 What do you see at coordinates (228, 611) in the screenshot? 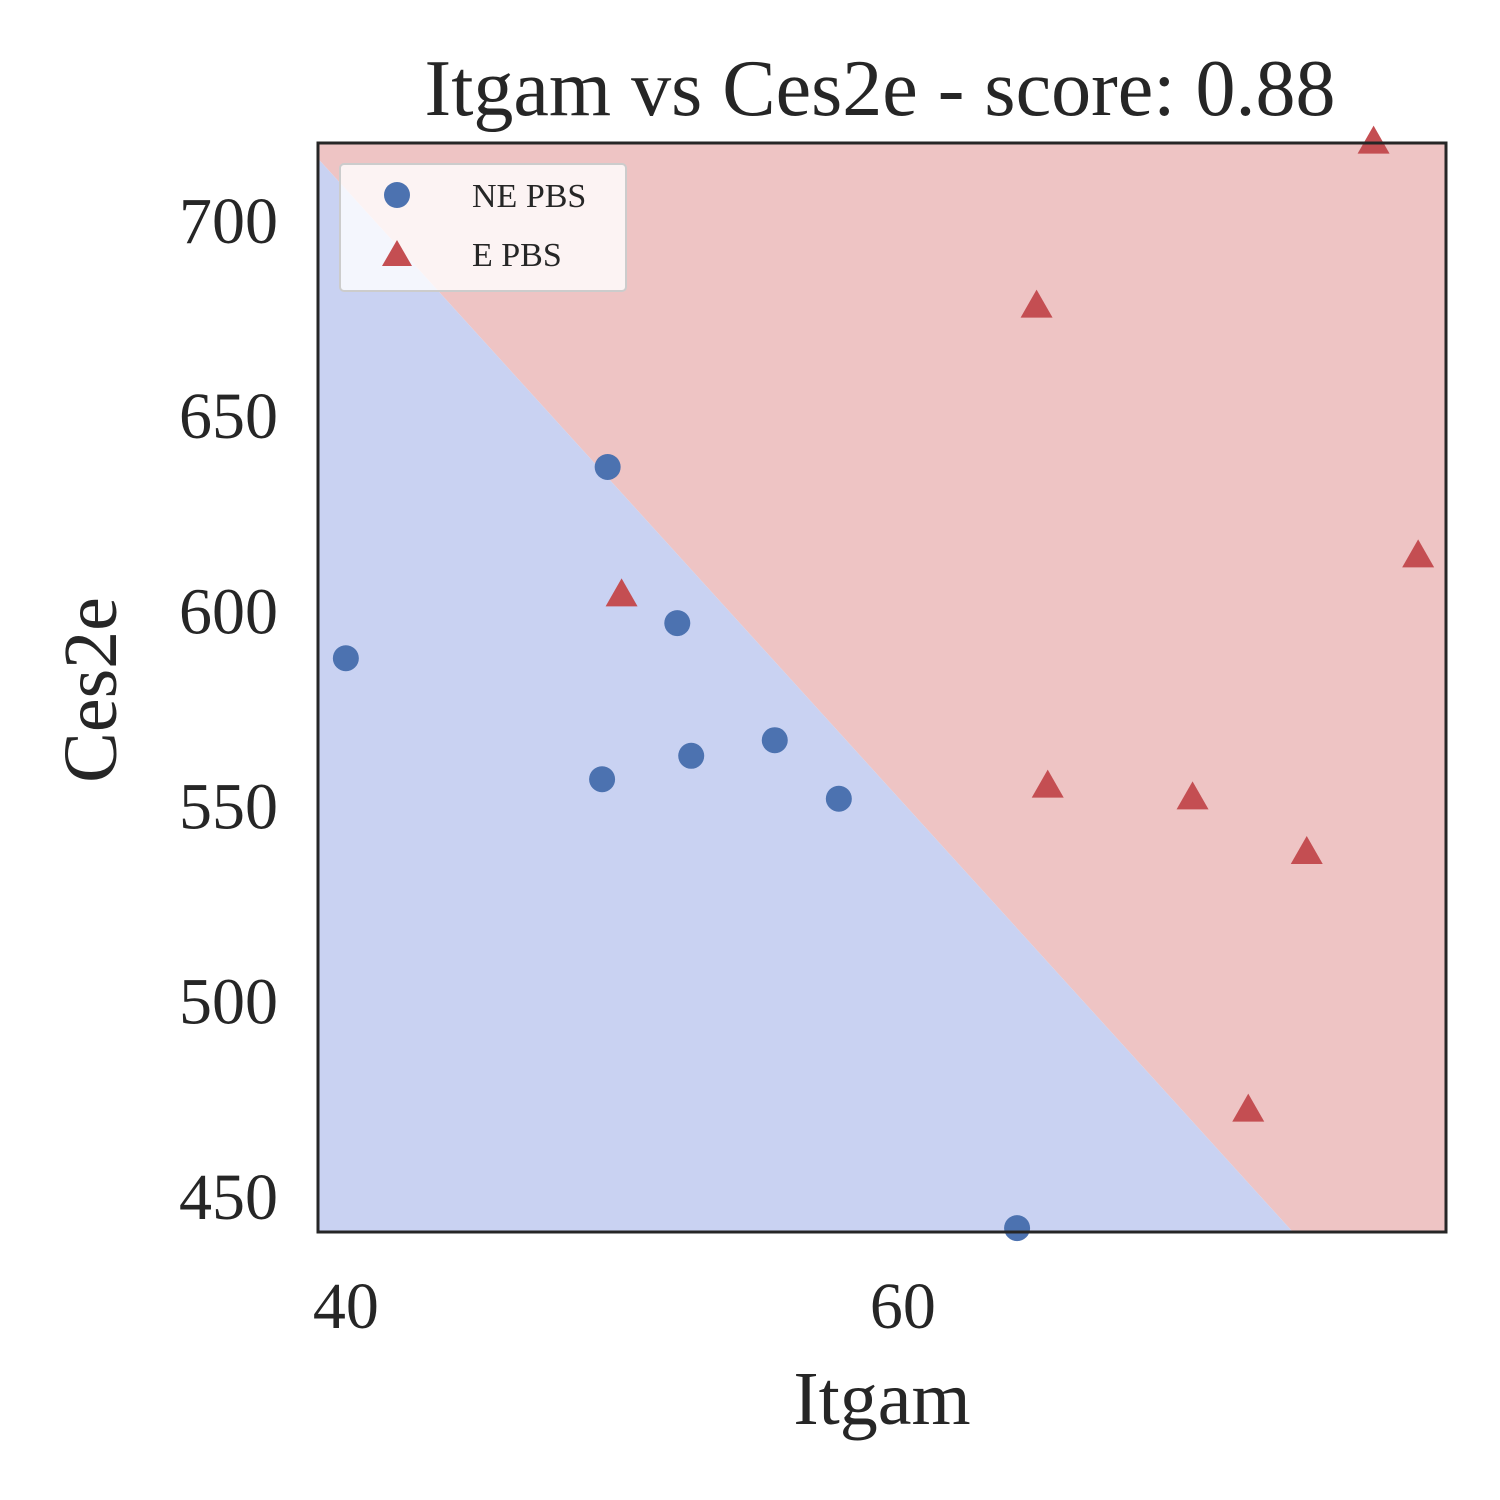
I see `y-tick-label: 600` at bounding box center [228, 611].